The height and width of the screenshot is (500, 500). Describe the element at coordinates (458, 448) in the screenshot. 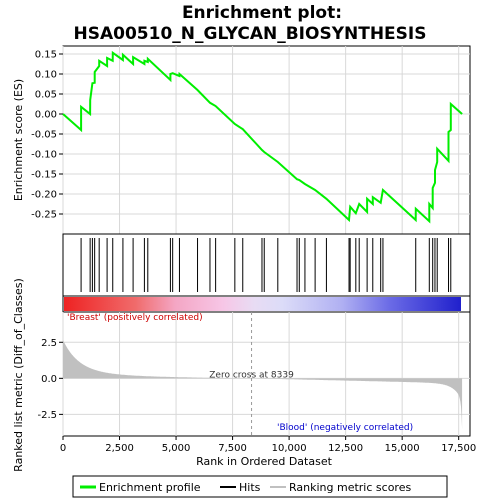

I see `x-tick-label: 17,500` at that location.